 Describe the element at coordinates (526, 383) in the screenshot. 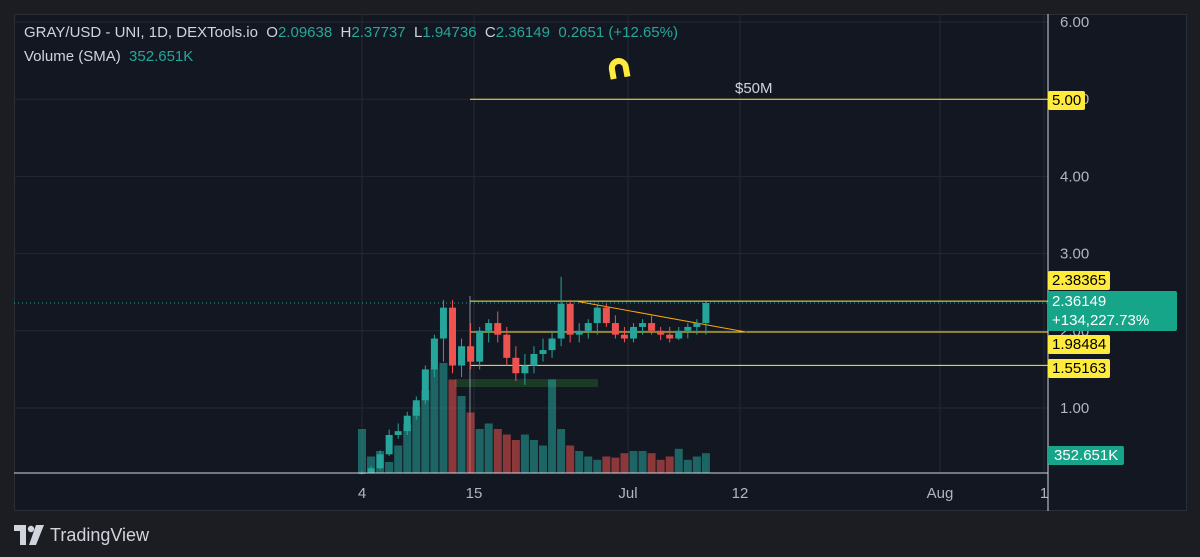

I see `demand-zone` at that location.